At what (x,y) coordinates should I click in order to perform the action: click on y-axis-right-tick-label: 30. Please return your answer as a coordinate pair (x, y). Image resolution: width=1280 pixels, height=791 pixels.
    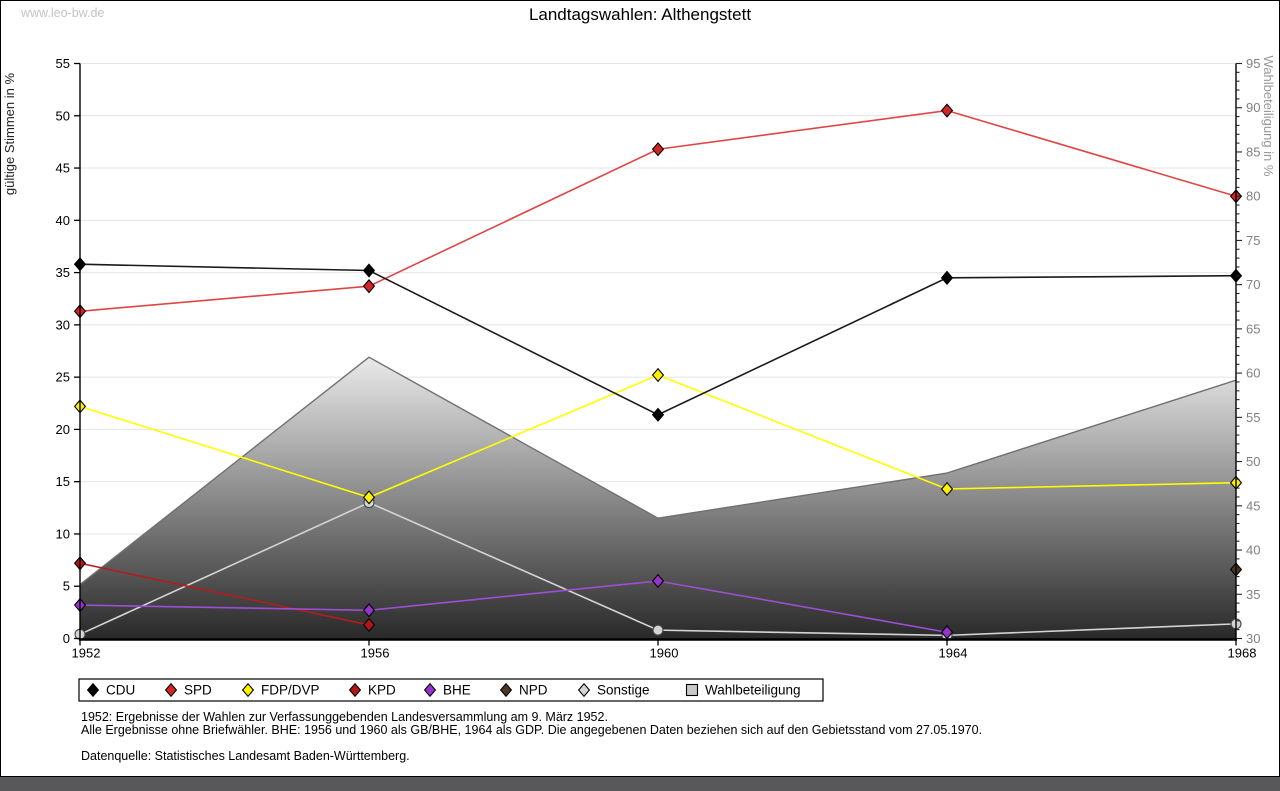
    Looking at the image, I should click on (1253, 638).